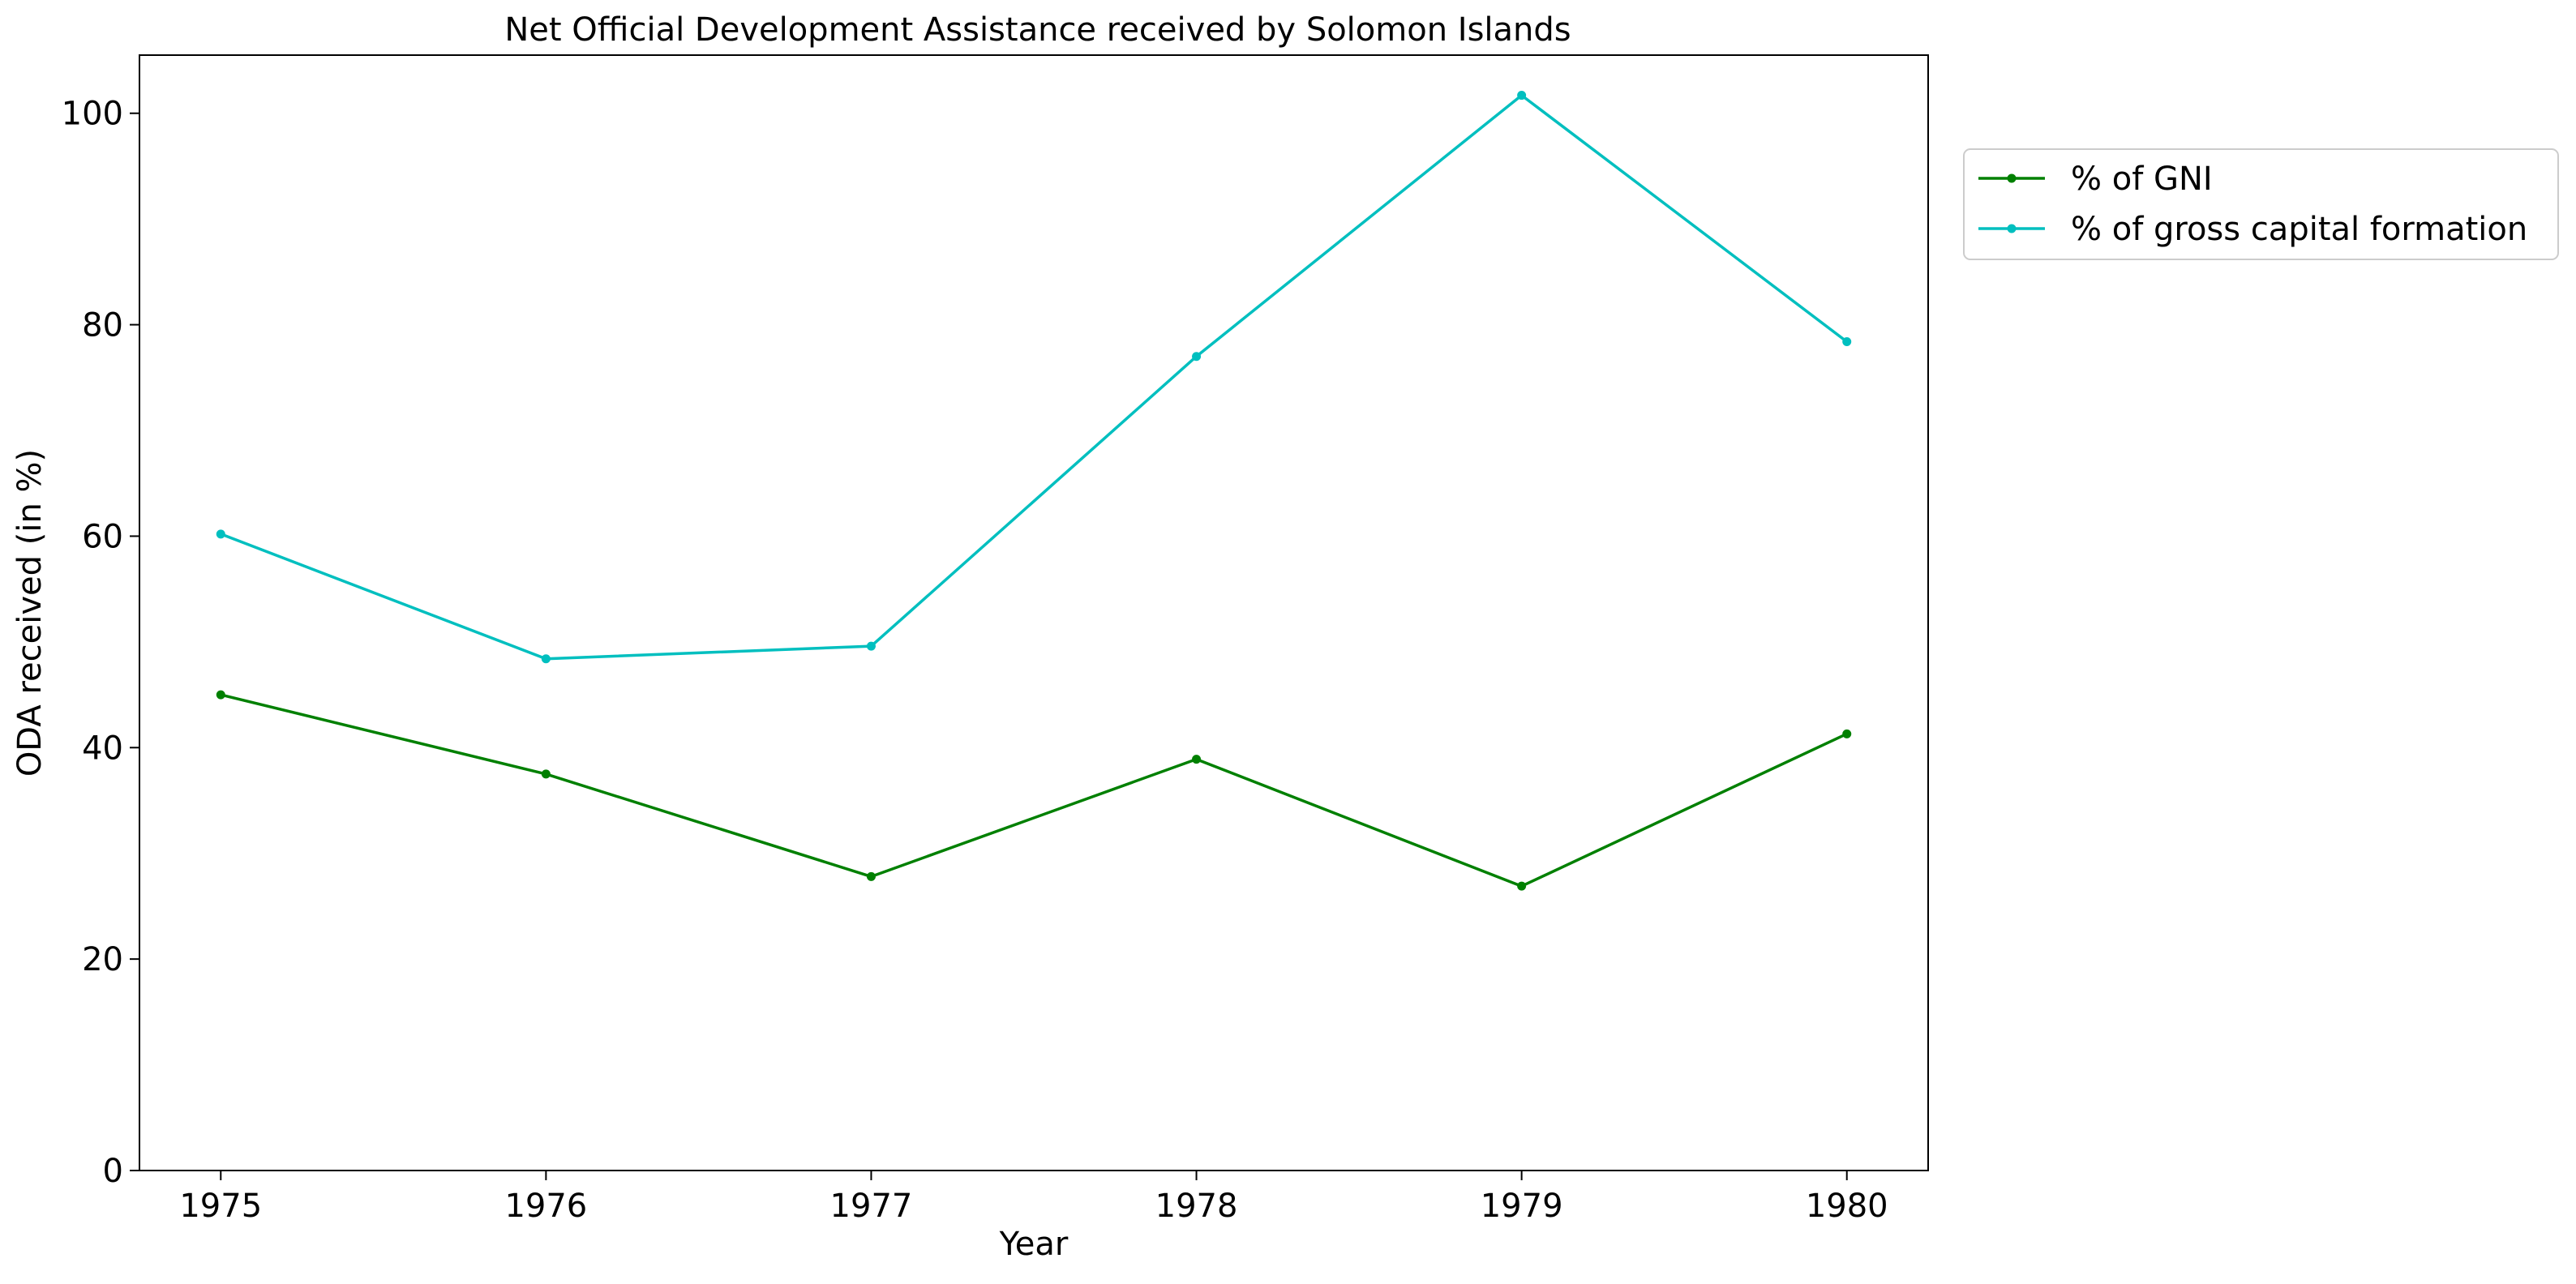  What do you see at coordinates (2252, 204) in the screenshot?
I see `legend-items: % of GNI % of gross capital formation` at bounding box center [2252, 204].